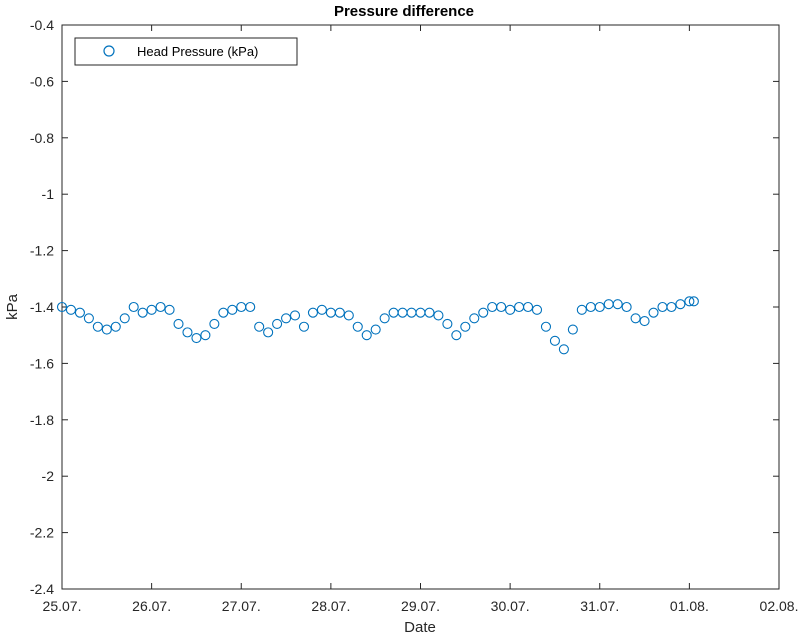 Image resolution: width=800 pixels, height=638 pixels. Describe the element at coordinates (151, 606) in the screenshot. I see `x-tick-label: 26.07.` at that location.